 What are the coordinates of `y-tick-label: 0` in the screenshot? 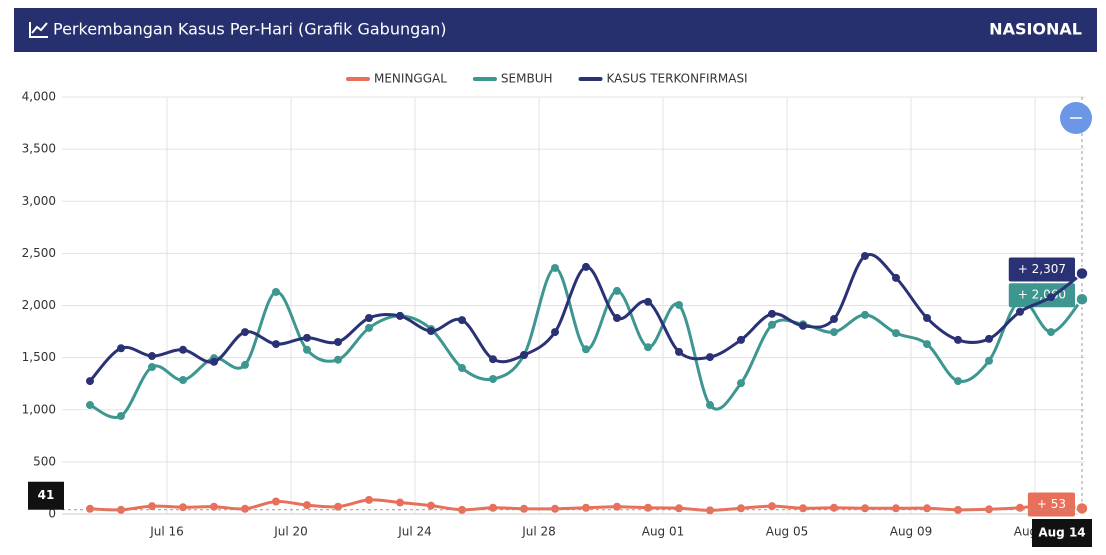 It's located at (52, 514).